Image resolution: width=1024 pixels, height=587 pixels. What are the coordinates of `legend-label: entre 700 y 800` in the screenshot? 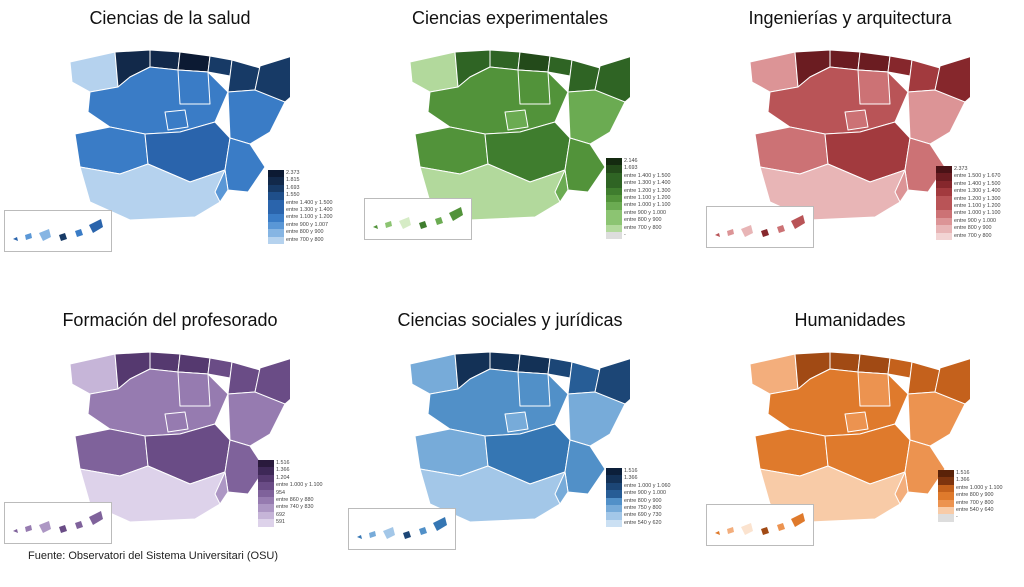 It's located at (975, 502).